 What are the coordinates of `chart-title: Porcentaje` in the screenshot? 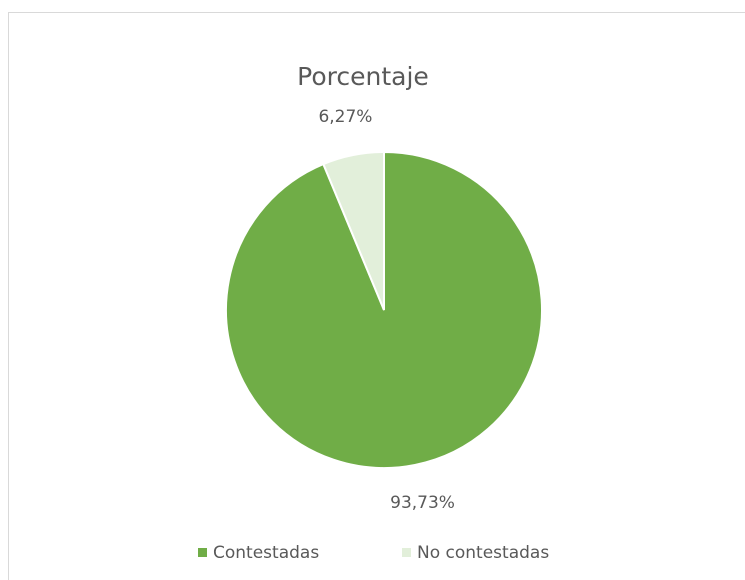 It's located at (363, 76).